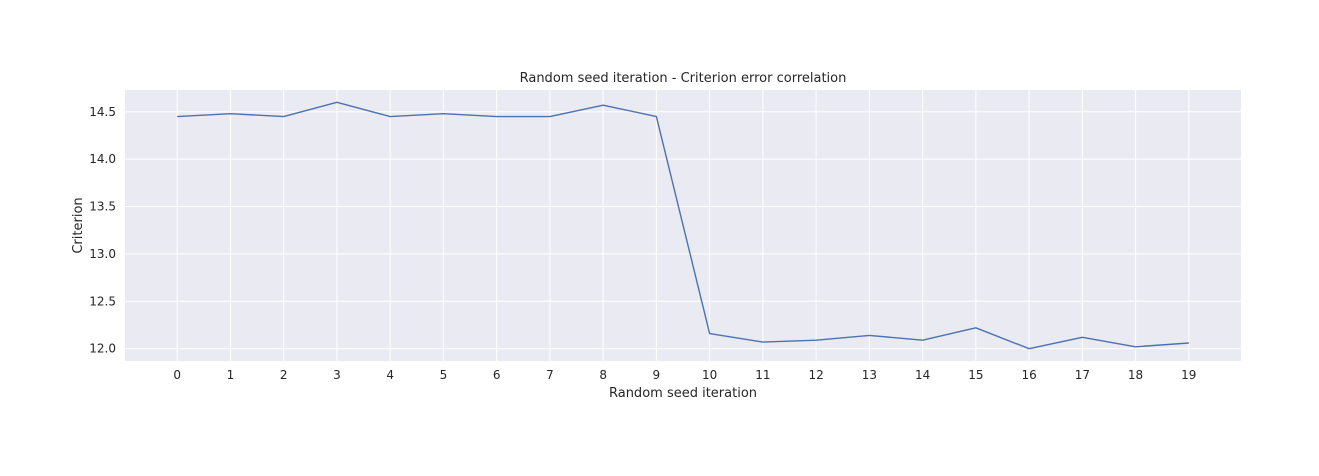 Image resolution: width=1319 pixels, height=476 pixels. What do you see at coordinates (284, 375) in the screenshot?
I see `x-tick-label: 2` at bounding box center [284, 375].